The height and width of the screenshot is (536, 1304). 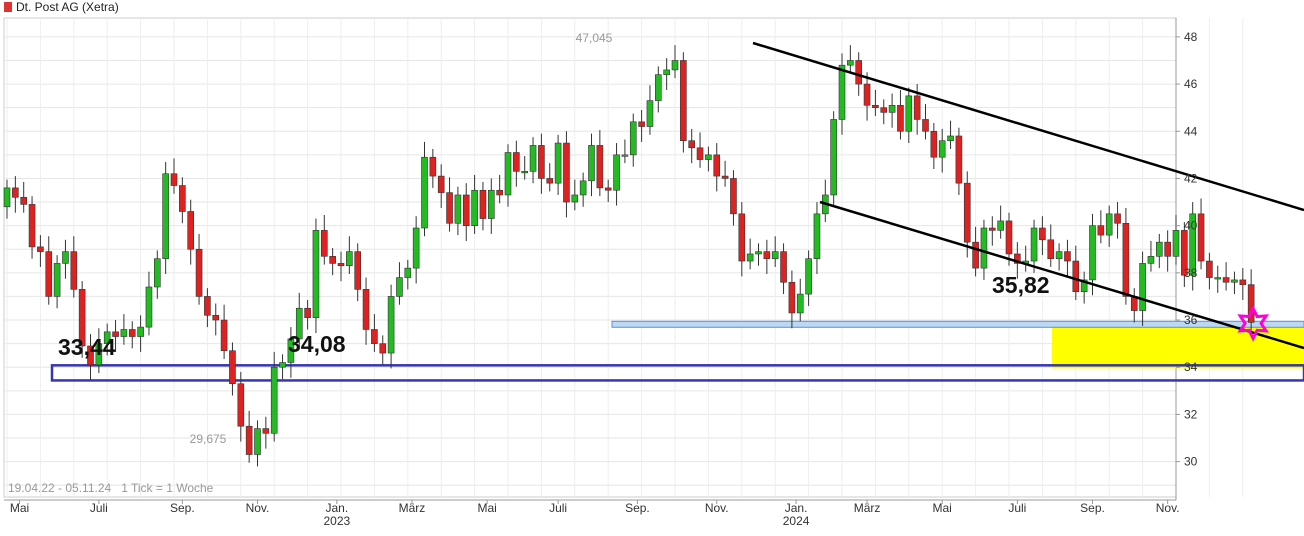 I want to click on x-tick-label: Mai, so click(x=486, y=508).